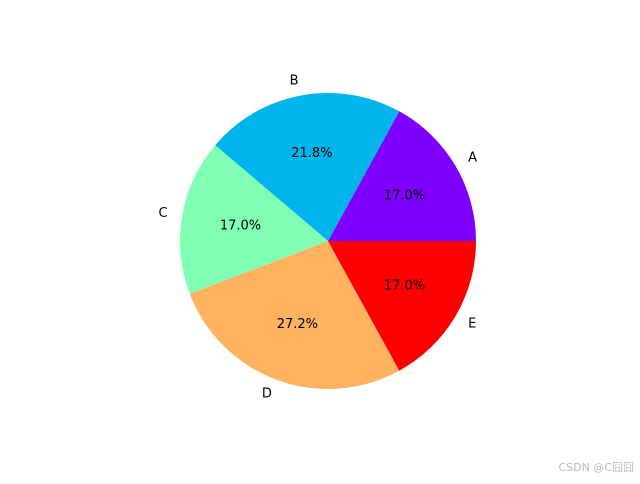  What do you see at coordinates (311, 153) in the screenshot?
I see `percent-label: 21.8%` at bounding box center [311, 153].